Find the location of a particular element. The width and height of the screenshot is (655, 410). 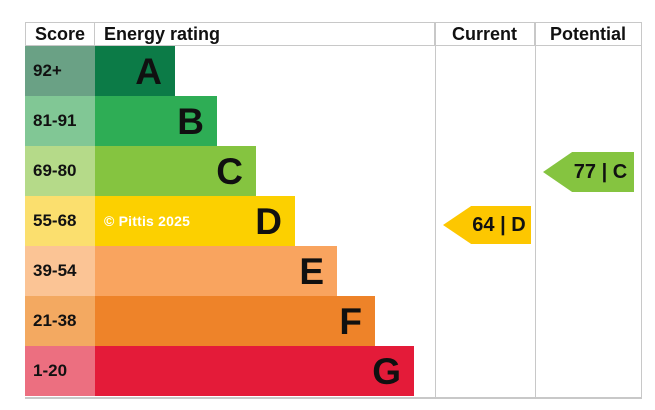

band-bar-d: © Pittis 2025 D is located at coordinates (195, 221).